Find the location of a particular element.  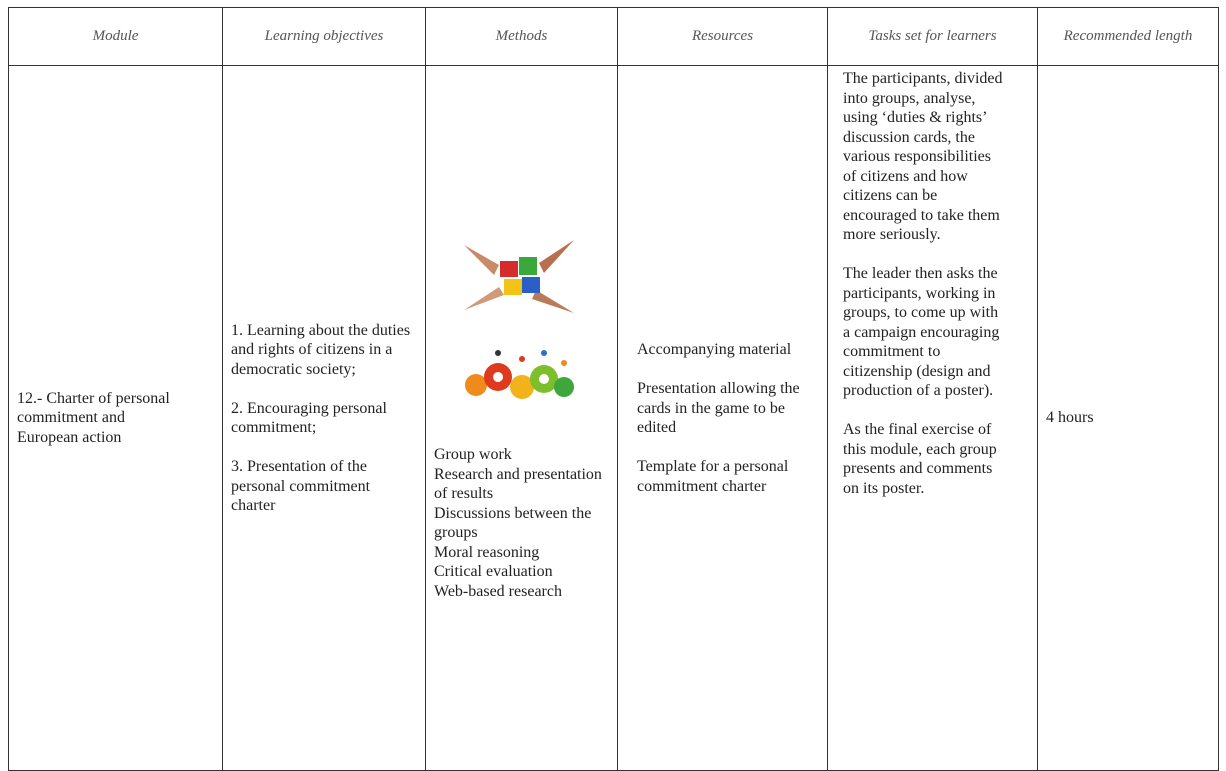

header-text: Module is located at coordinates (115, 36).